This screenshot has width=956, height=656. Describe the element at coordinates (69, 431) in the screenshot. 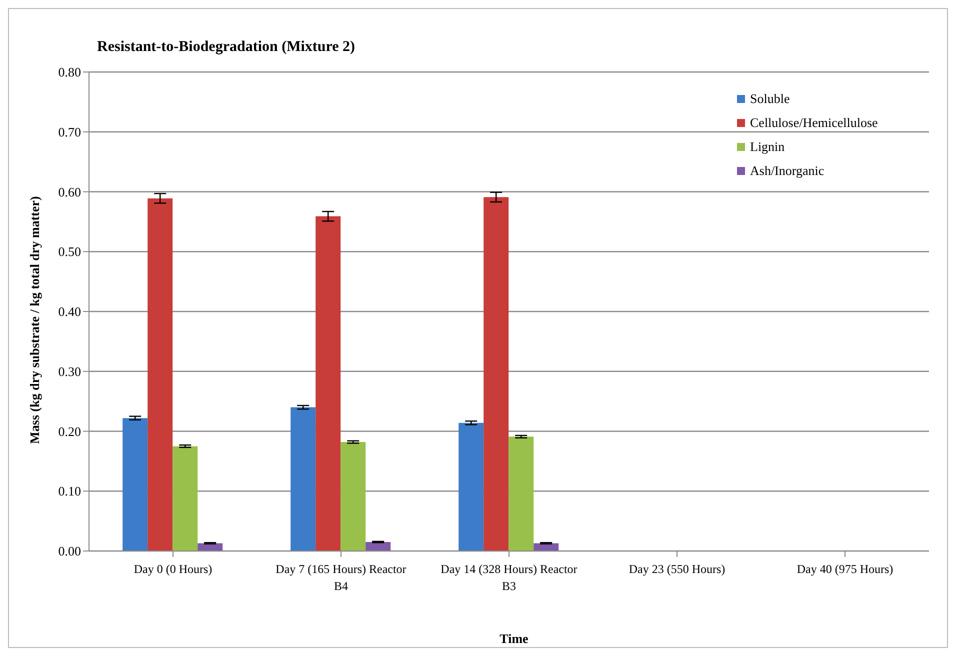

I see `y-tick-label: 0.20` at that location.